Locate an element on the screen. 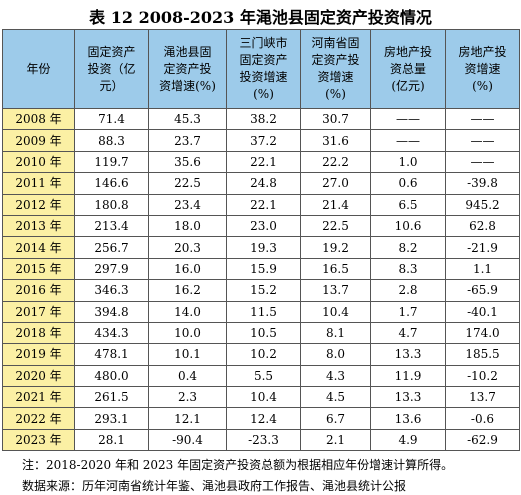 This screenshot has width=521, height=495. header-line: 资增速(%) is located at coordinates (187, 85).